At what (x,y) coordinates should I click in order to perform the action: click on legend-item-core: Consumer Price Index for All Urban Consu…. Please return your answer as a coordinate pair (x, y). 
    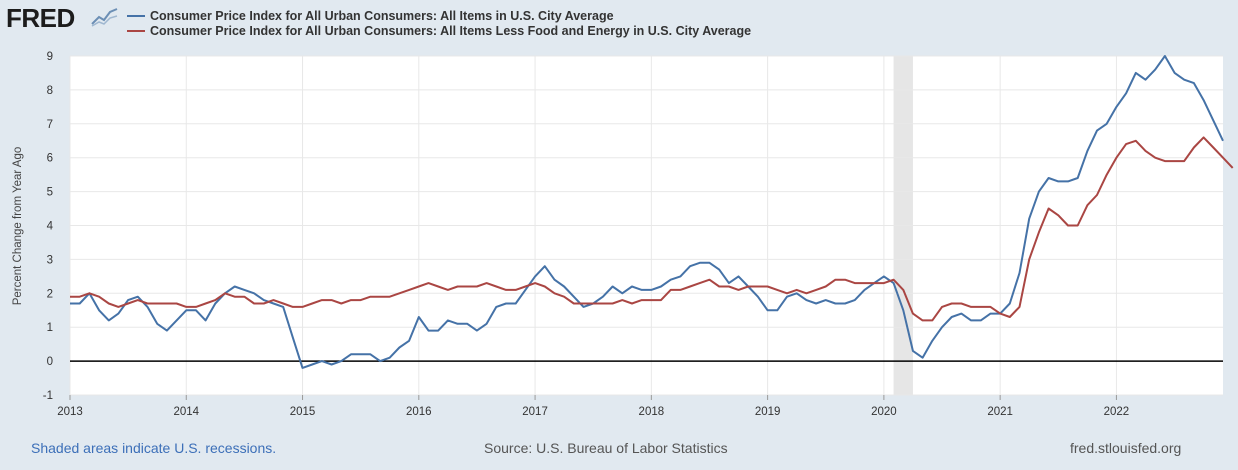
    Looking at the image, I should click on (439, 30).